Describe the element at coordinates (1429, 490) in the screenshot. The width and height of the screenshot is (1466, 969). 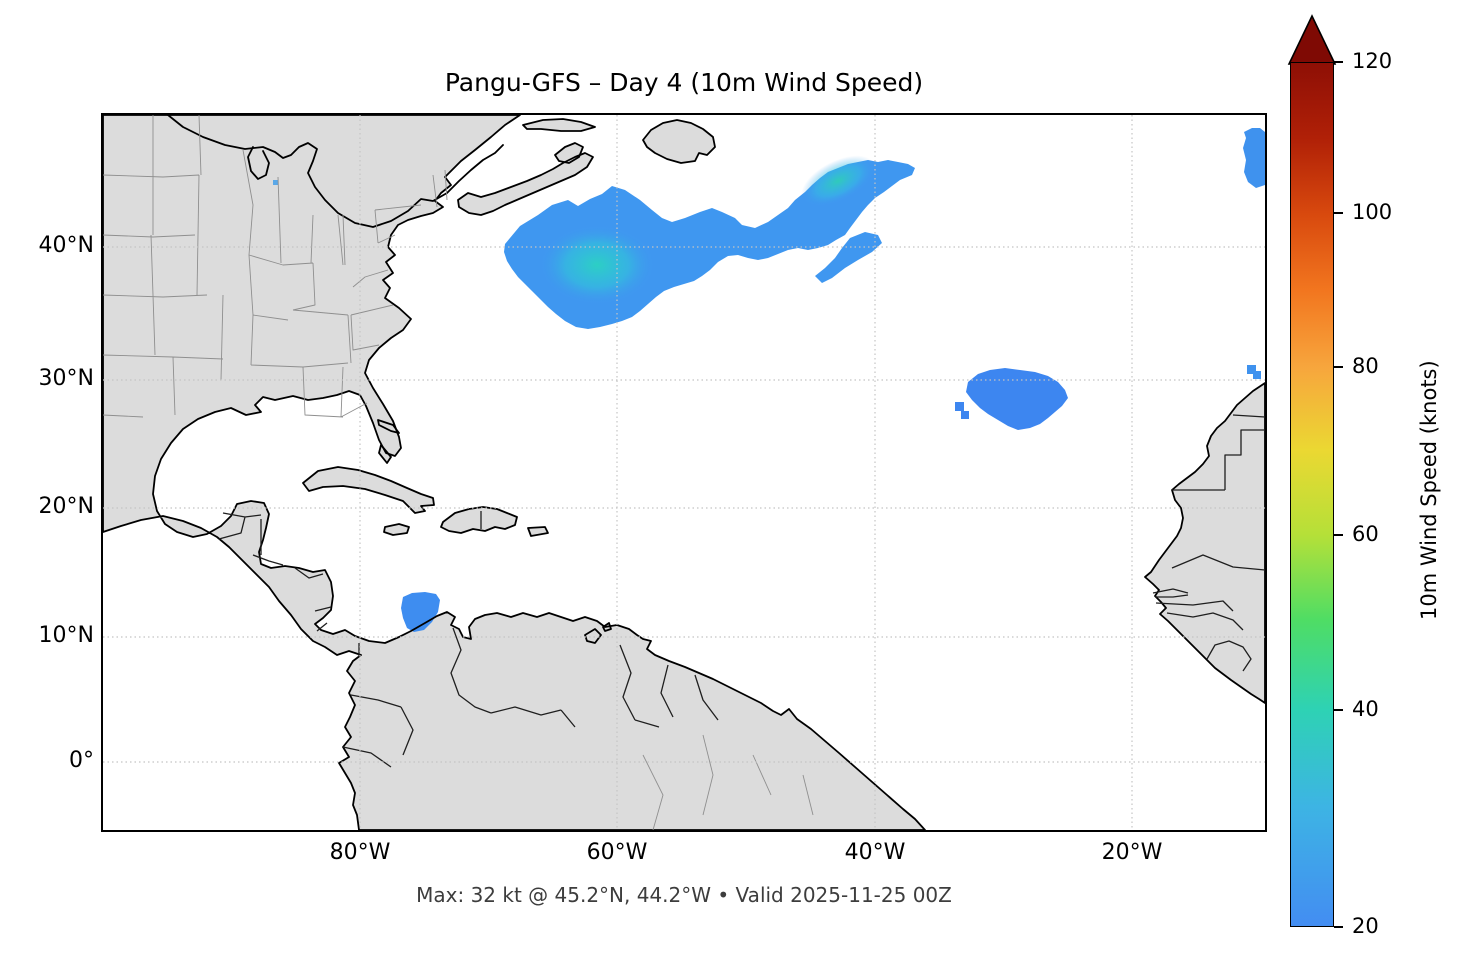
I see `colorbar-label: 10m Wind Speed (knots)` at that location.